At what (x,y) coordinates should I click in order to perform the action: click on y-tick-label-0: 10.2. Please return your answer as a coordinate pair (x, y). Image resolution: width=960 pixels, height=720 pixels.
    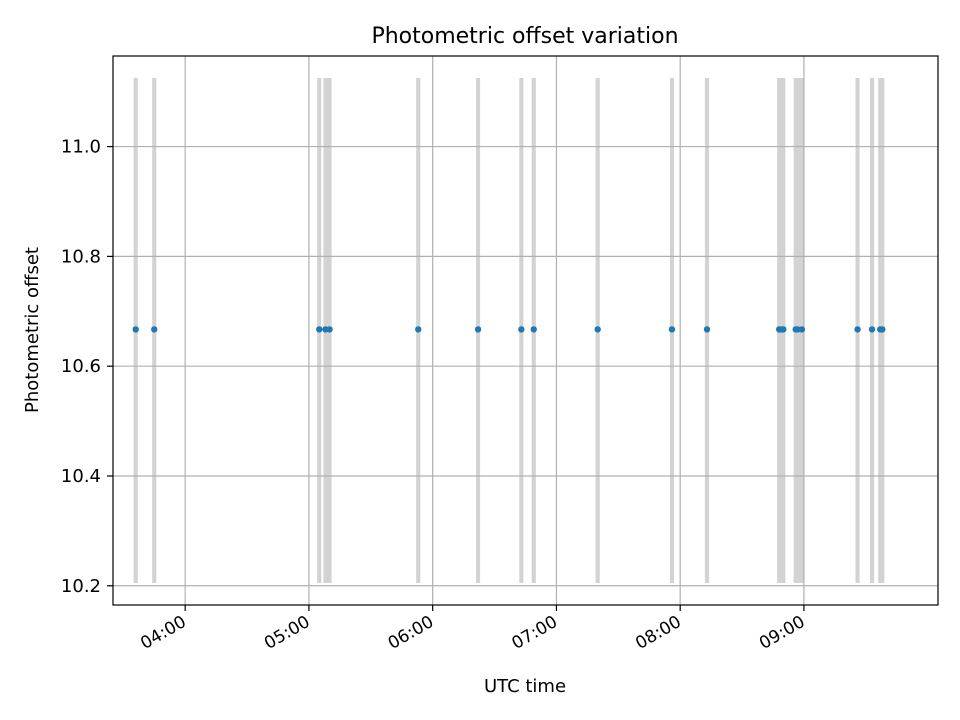
    Looking at the image, I should click on (81, 586).